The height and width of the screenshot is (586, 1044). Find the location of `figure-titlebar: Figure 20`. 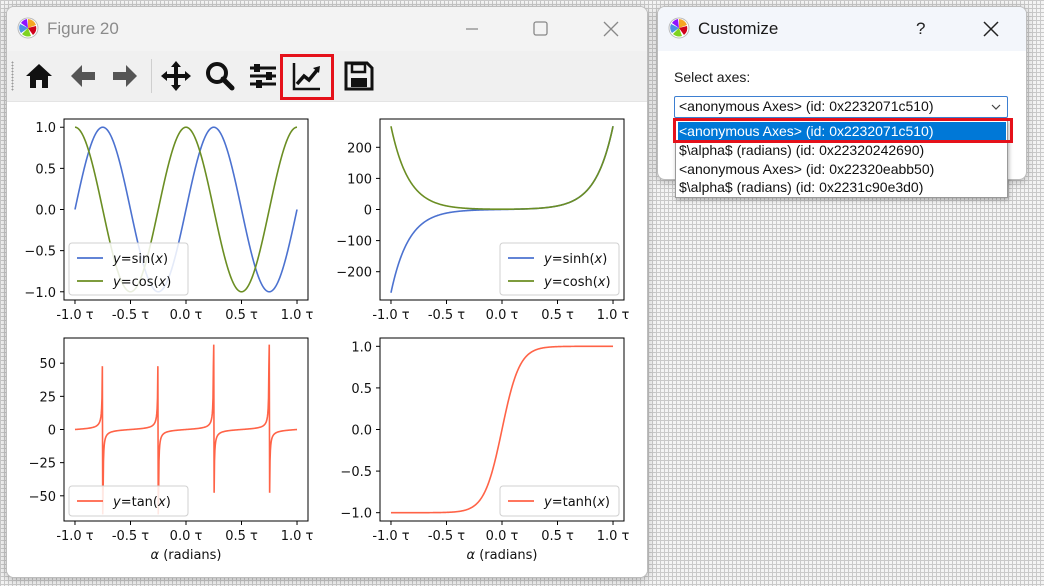

figure-titlebar: Figure 20 is located at coordinates (327, 29).